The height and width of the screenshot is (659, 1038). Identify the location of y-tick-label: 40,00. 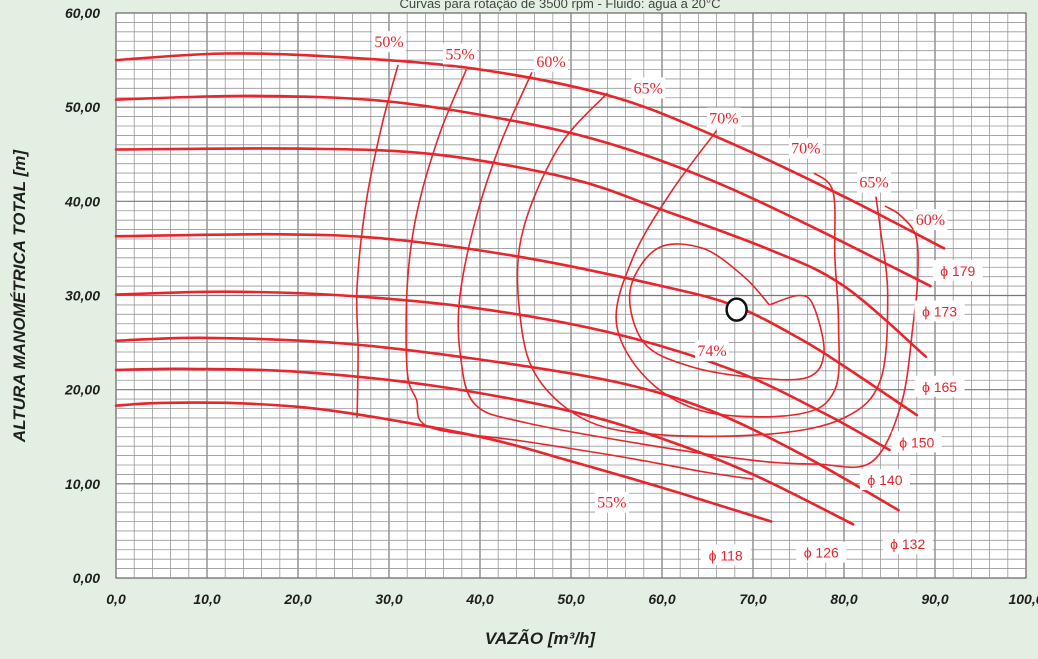
(82, 201).